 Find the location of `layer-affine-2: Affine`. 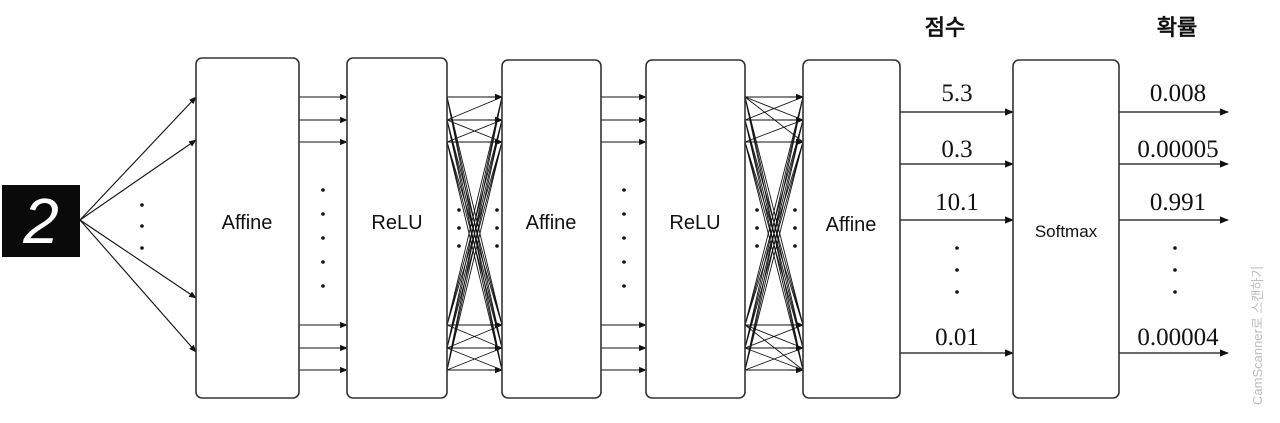

layer-affine-2: Affine is located at coordinates (551, 229).